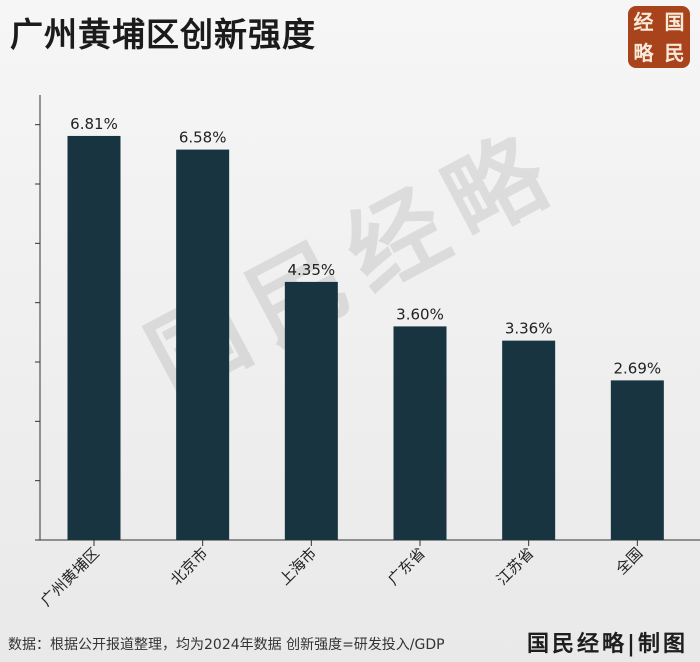 This screenshot has width=700, height=662. What do you see at coordinates (298, 566) in the screenshot?
I see `x-tick-label: 上海市` at bounding box center [298, 566].